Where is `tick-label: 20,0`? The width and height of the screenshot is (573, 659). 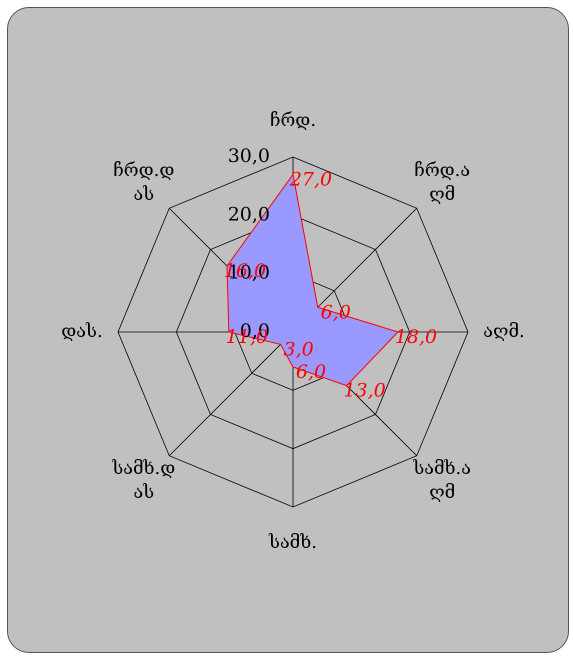
tick-label: 20,0 is located at coordinates (249, 214).